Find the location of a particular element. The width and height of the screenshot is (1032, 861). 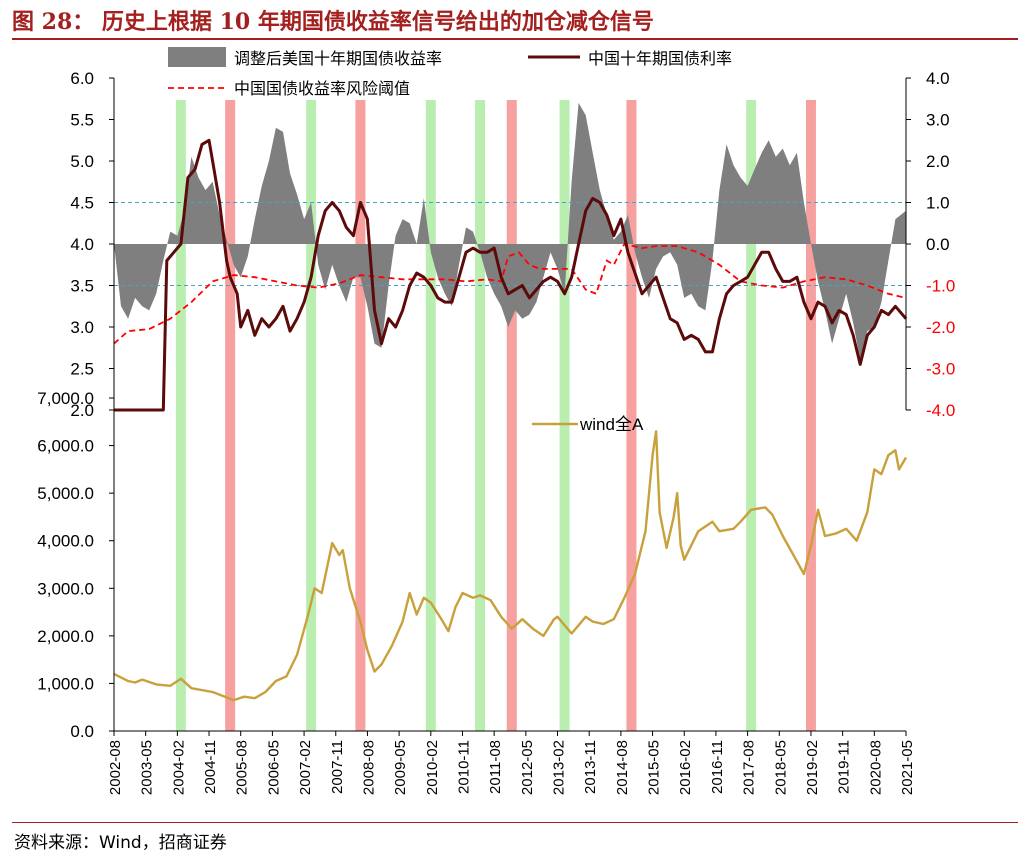

left-tick-label: 2.5 is located at coordinates (82, 369).